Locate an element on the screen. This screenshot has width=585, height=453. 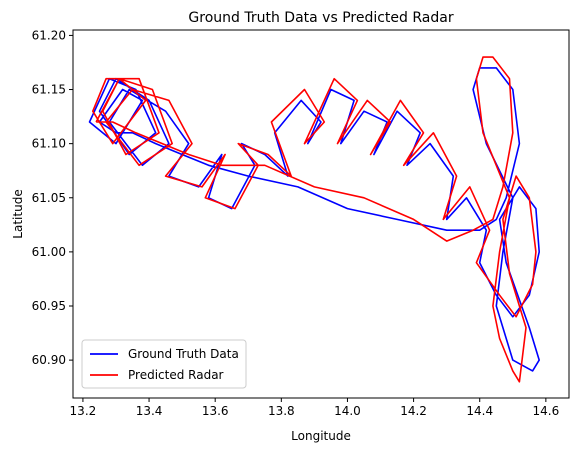
y-tick-label: 61.20 is located at coordinates (49, 35).